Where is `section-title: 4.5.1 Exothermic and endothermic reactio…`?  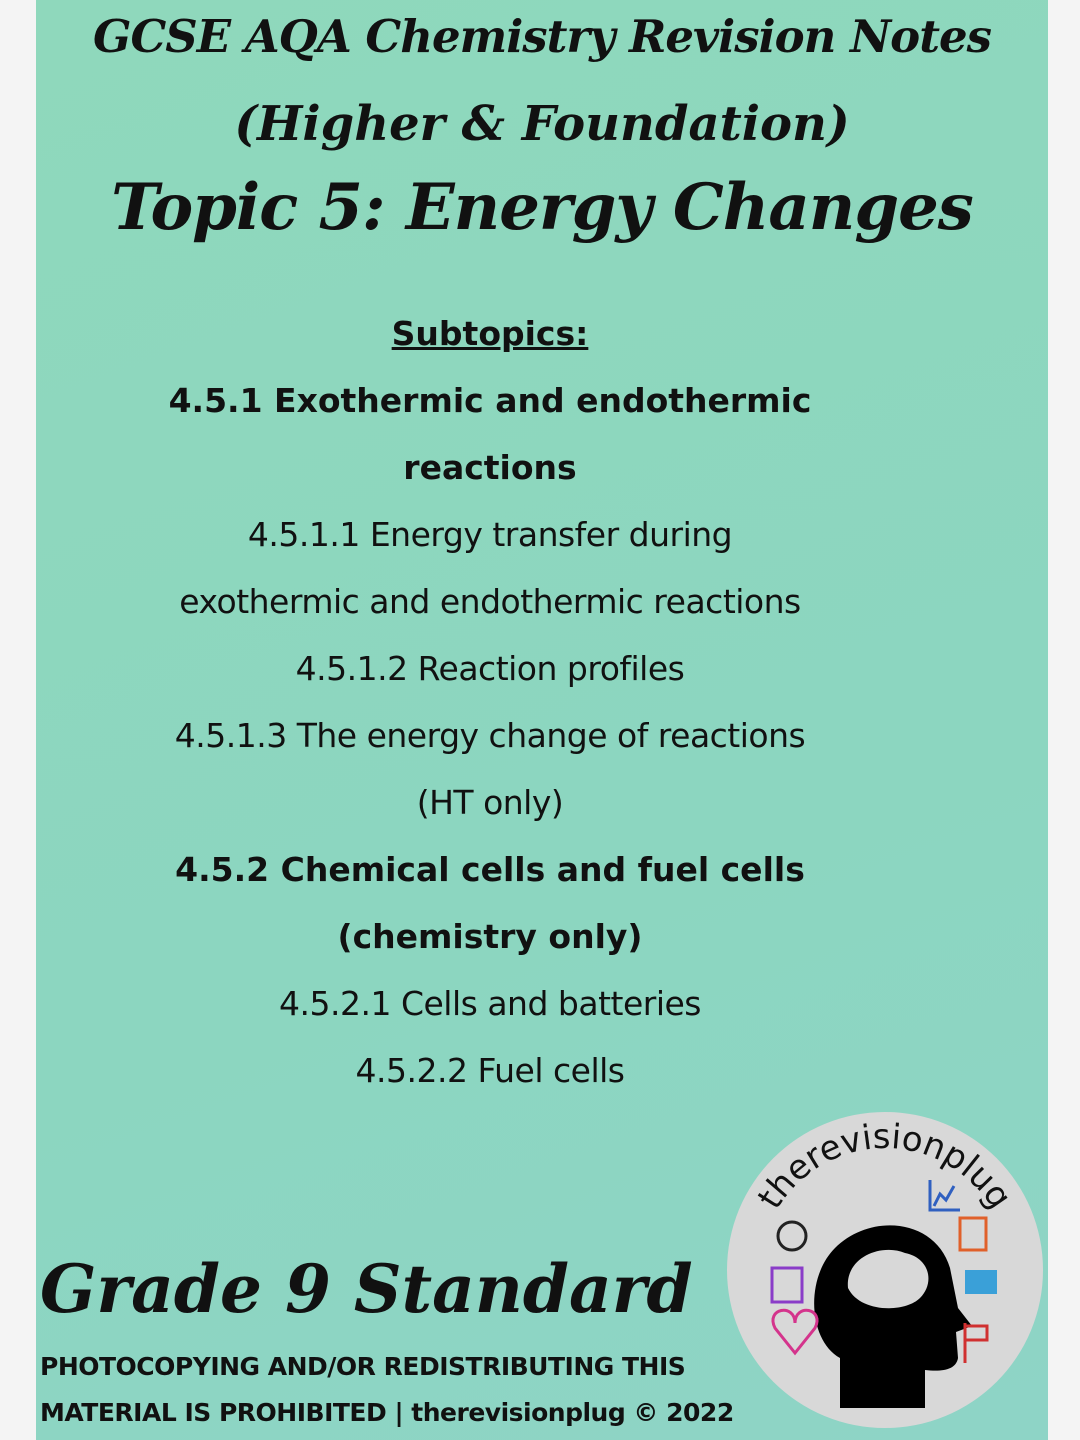 section-title: 4.5.1 Exothermic and endothermic reactio… is located at coordinates (490, 434).